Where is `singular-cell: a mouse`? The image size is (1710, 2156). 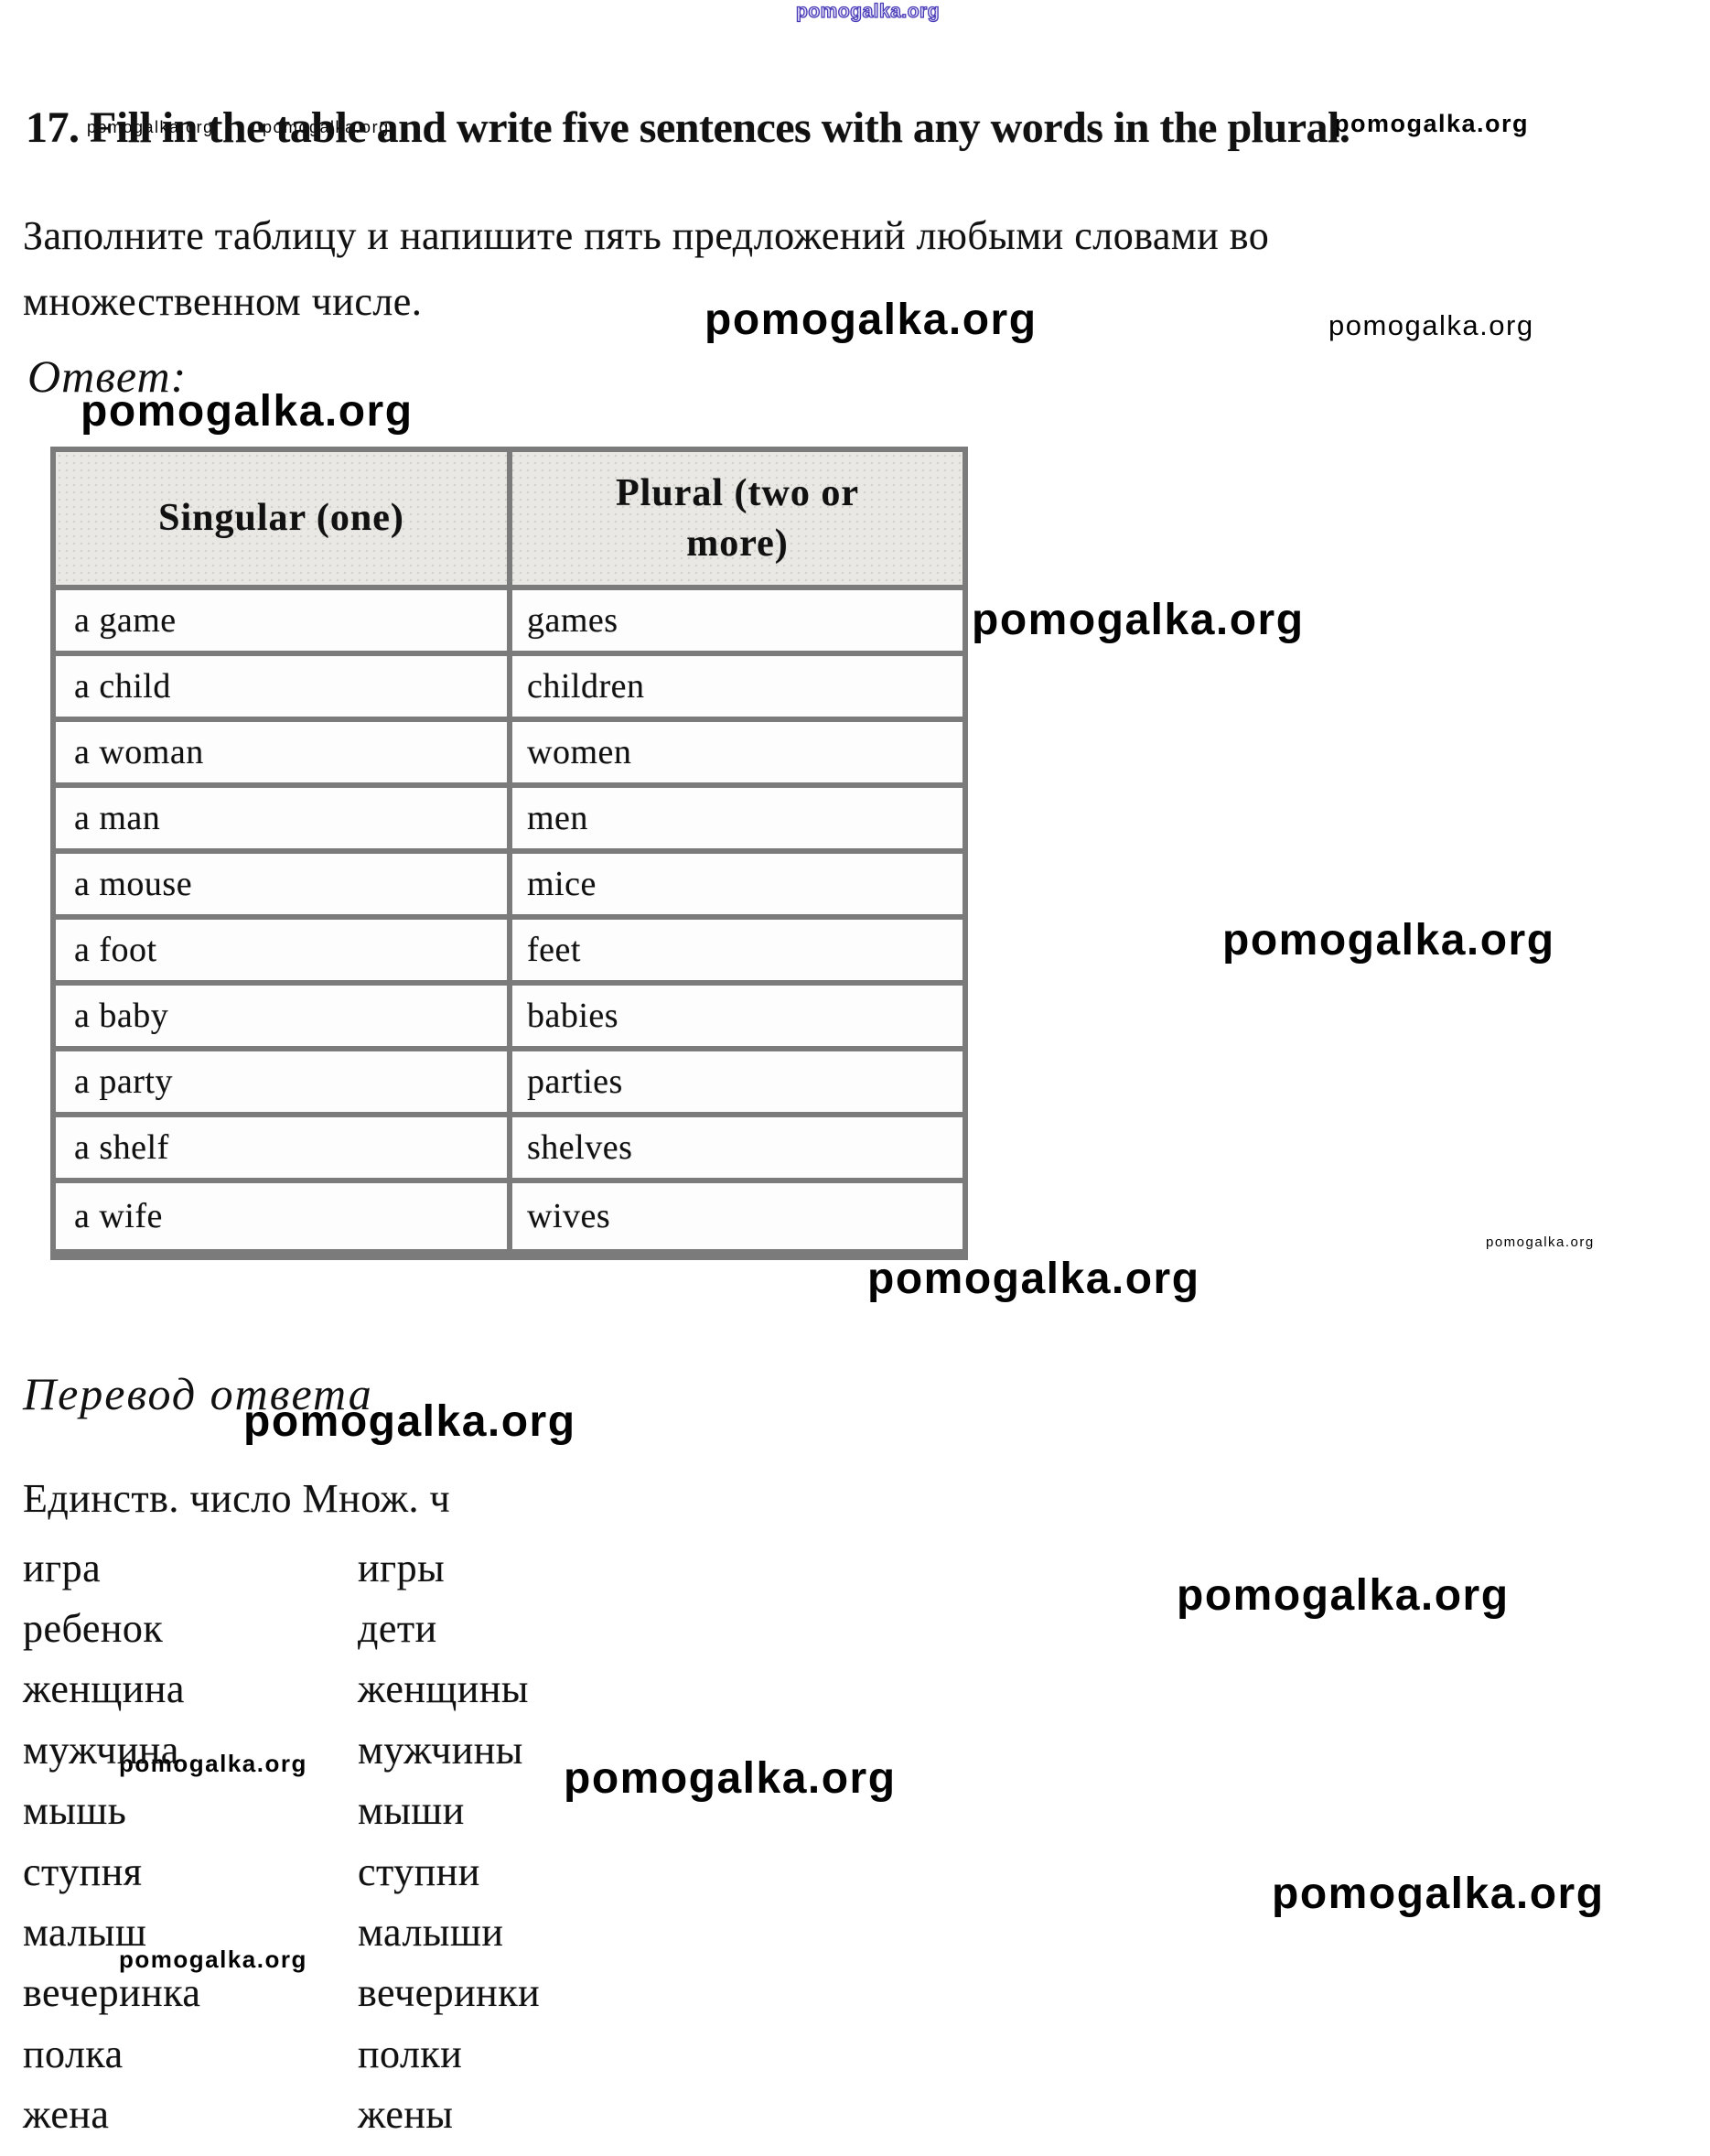 singular-cell: a mouse is located at coordinates (284, 884).